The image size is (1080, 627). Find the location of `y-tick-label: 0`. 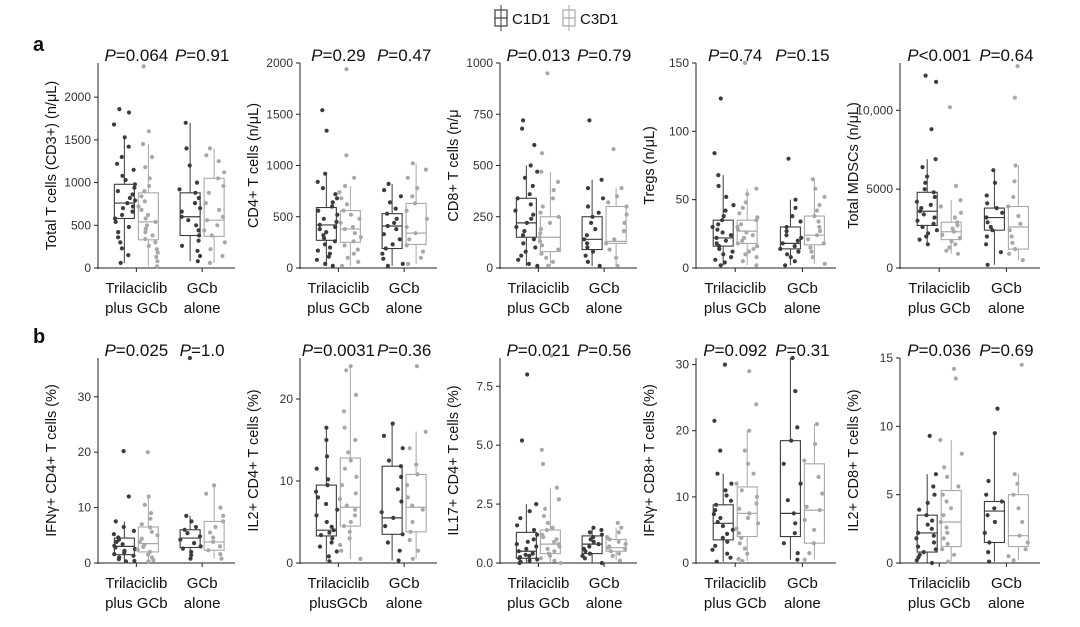

y-tick-label: 0 is located at coordinates (87, 268).